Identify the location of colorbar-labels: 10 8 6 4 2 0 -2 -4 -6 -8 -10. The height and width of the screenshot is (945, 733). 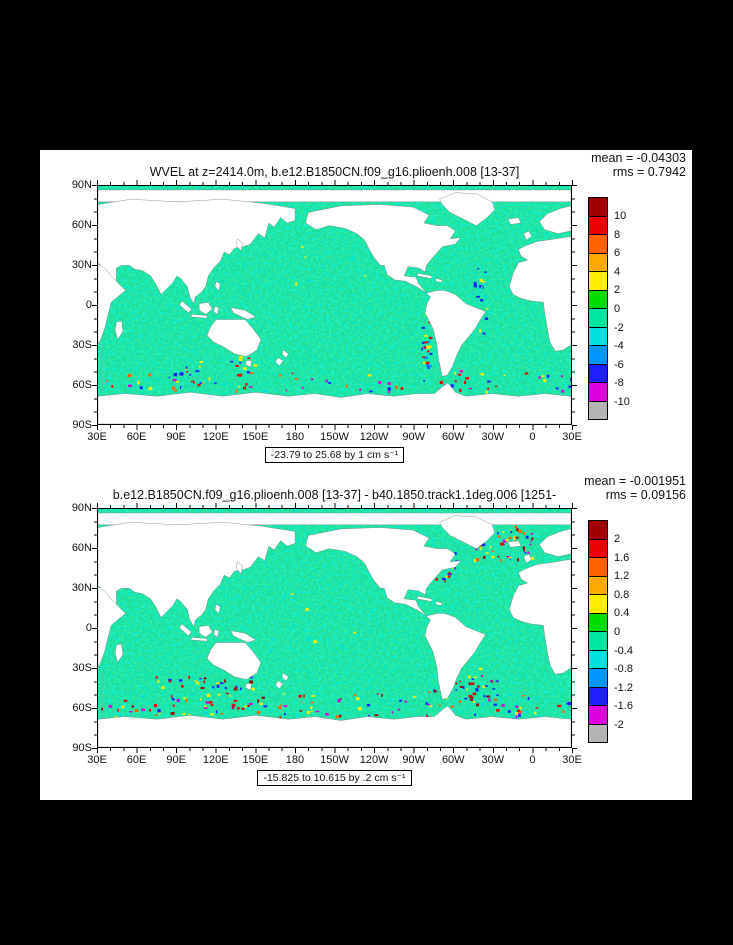
(636, 309).